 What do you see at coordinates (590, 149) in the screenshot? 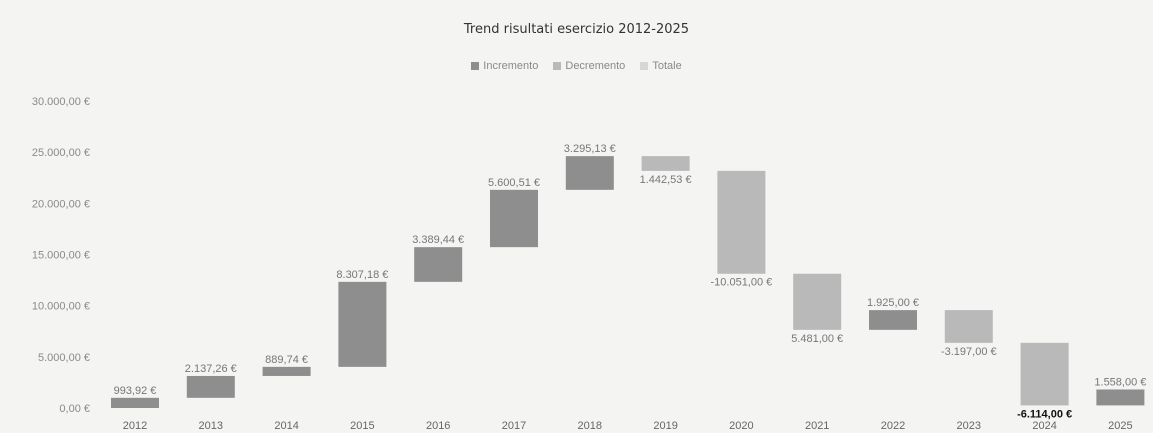
I see `data-label: 3.295,13 €` at bounding box center [590, 149].